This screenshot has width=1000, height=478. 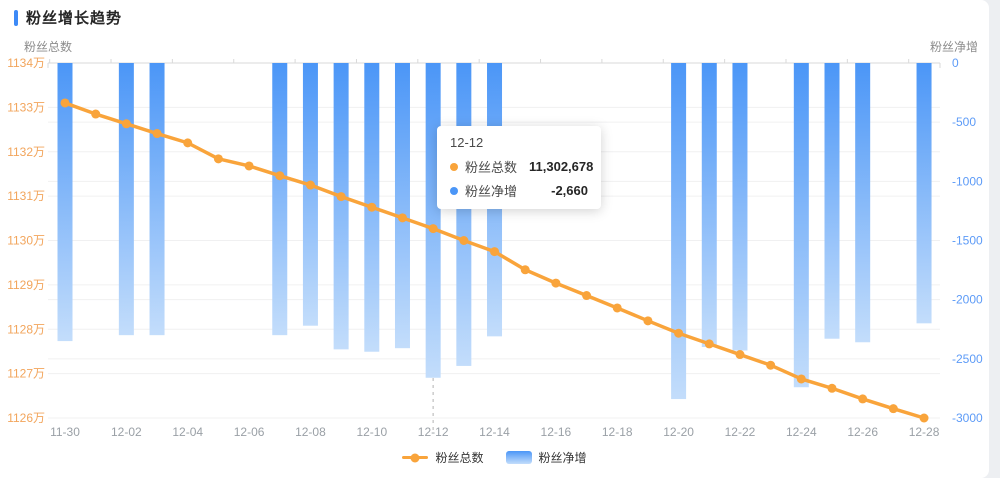 I want to click on legend: 粉丝总数 粉丝净增, so click(x=494, y=457).